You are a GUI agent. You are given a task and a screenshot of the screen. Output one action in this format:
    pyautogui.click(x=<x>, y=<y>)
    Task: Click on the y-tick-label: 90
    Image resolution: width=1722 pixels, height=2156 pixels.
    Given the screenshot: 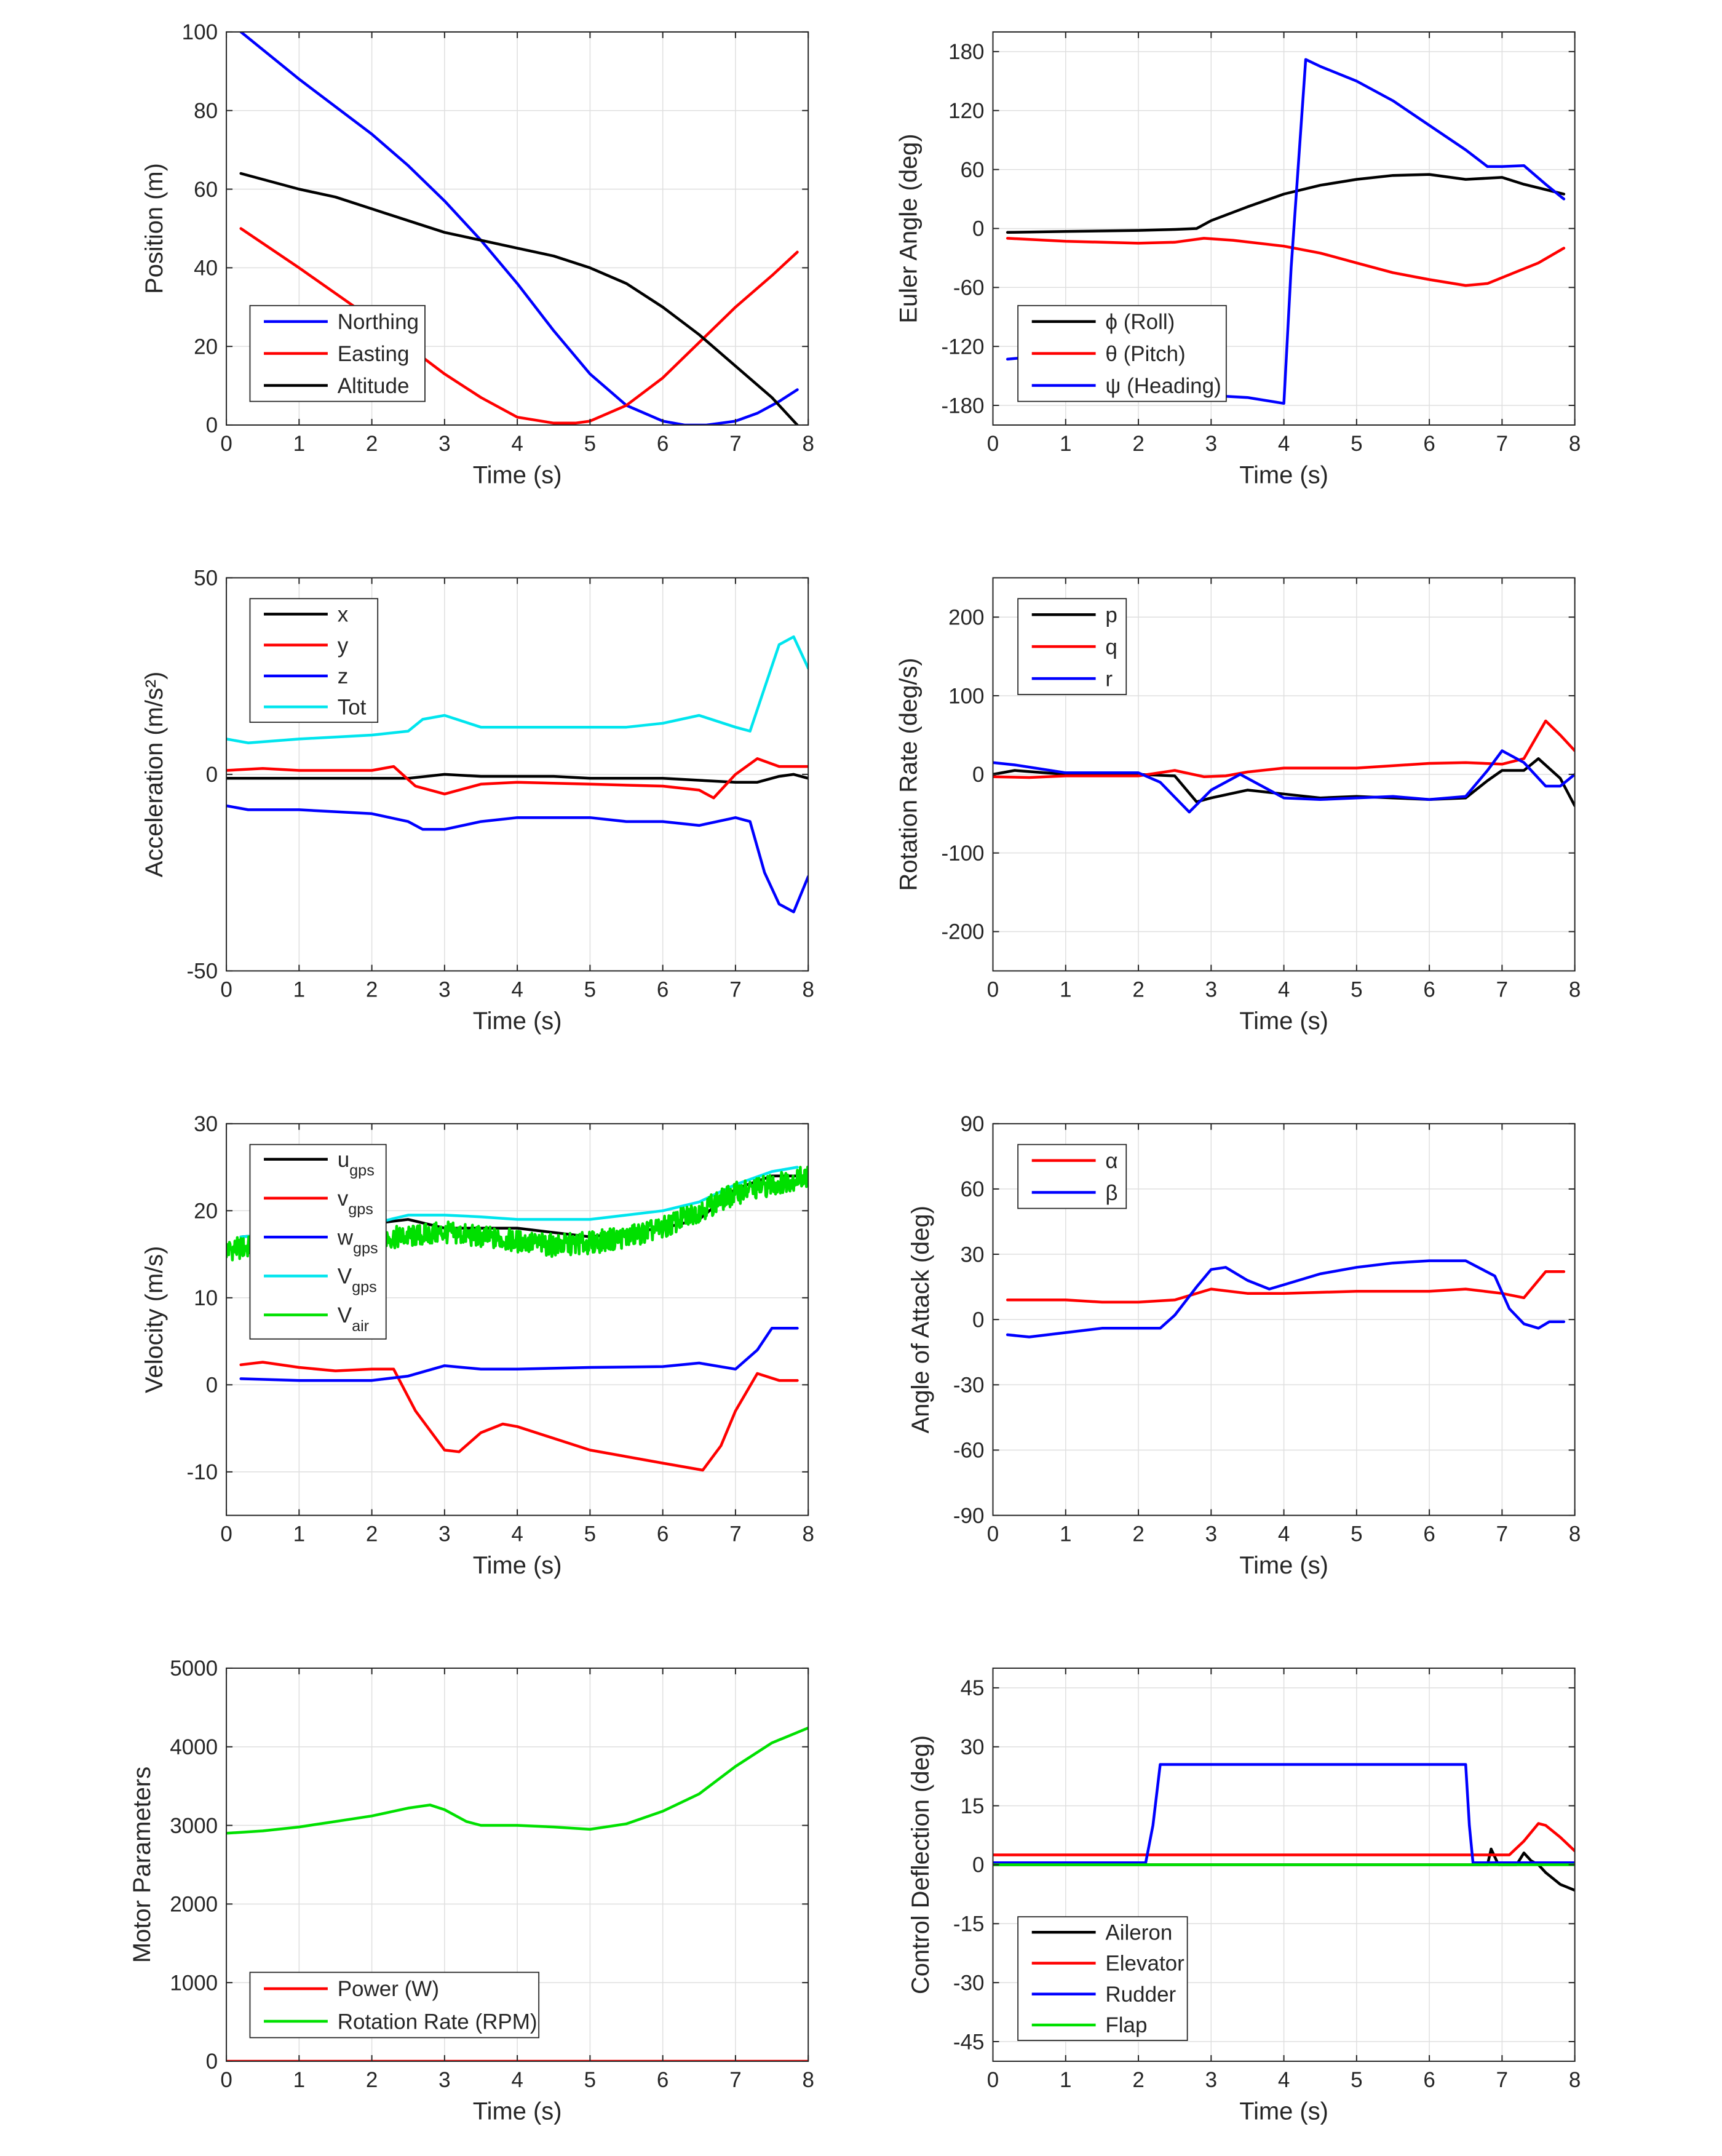 What is the action you would take?
    pyautogui.click(x=973, y=1124)
    